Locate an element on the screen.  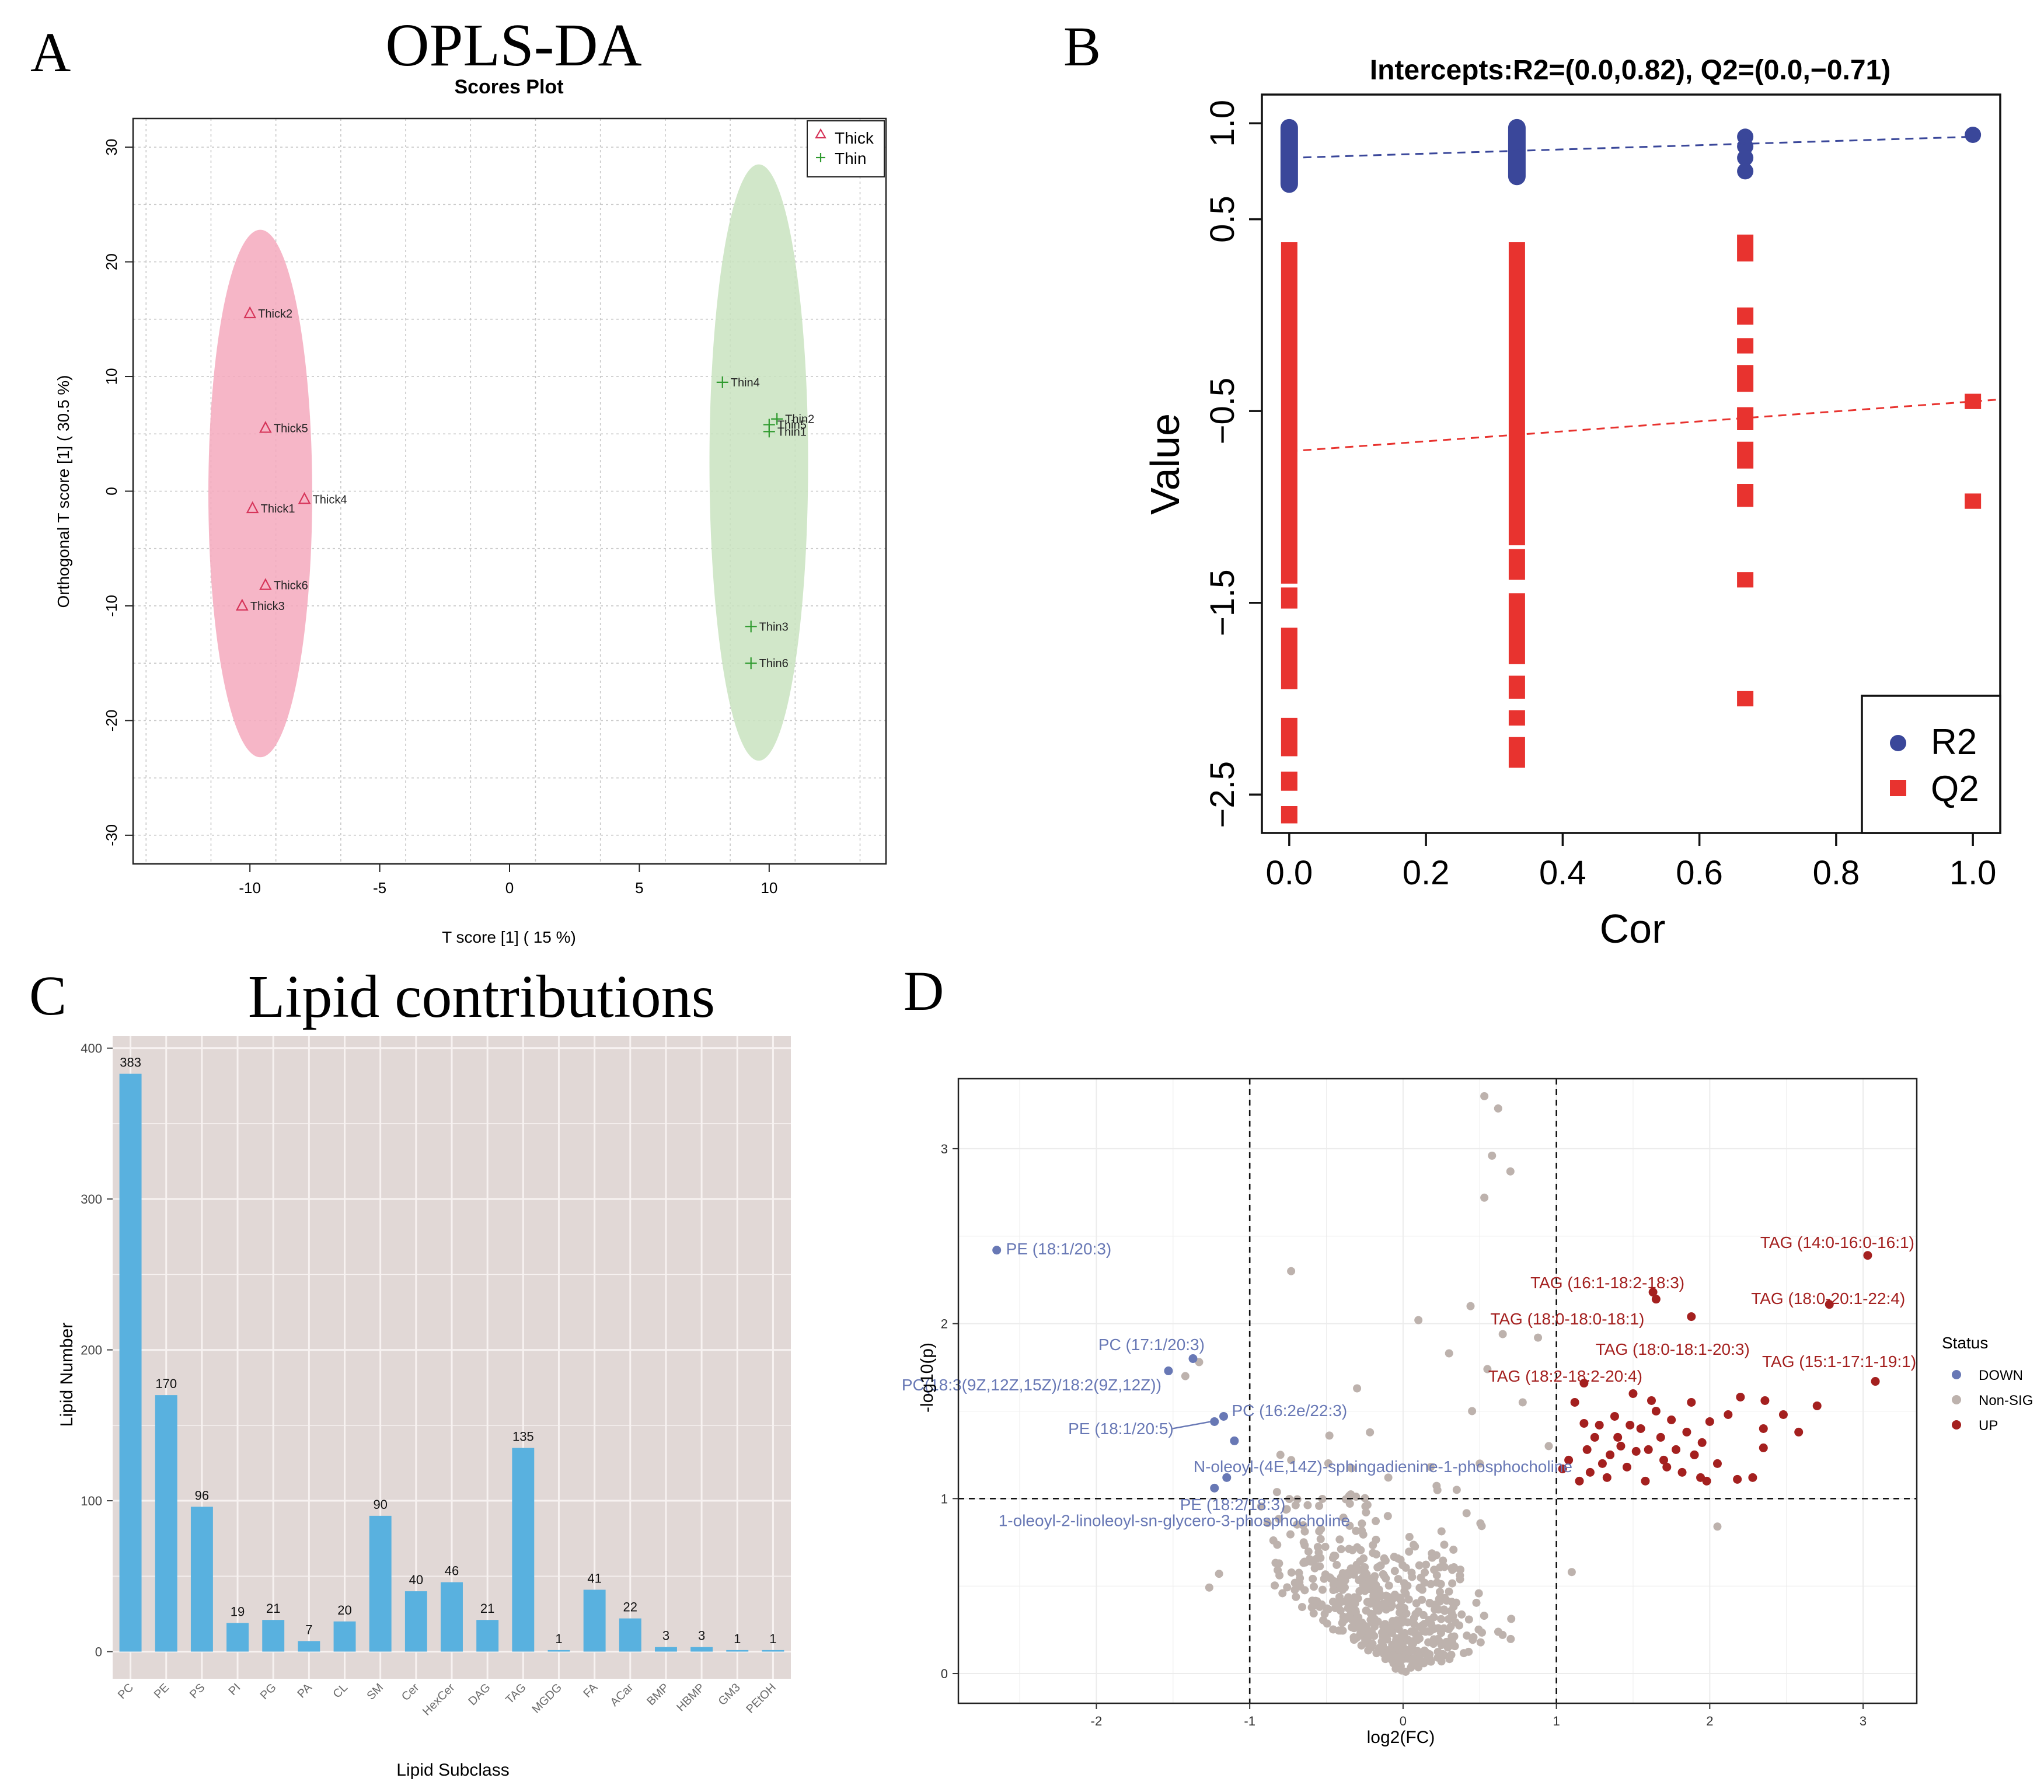
bar-value-label: 135 is located at coordinates (523, 1437).